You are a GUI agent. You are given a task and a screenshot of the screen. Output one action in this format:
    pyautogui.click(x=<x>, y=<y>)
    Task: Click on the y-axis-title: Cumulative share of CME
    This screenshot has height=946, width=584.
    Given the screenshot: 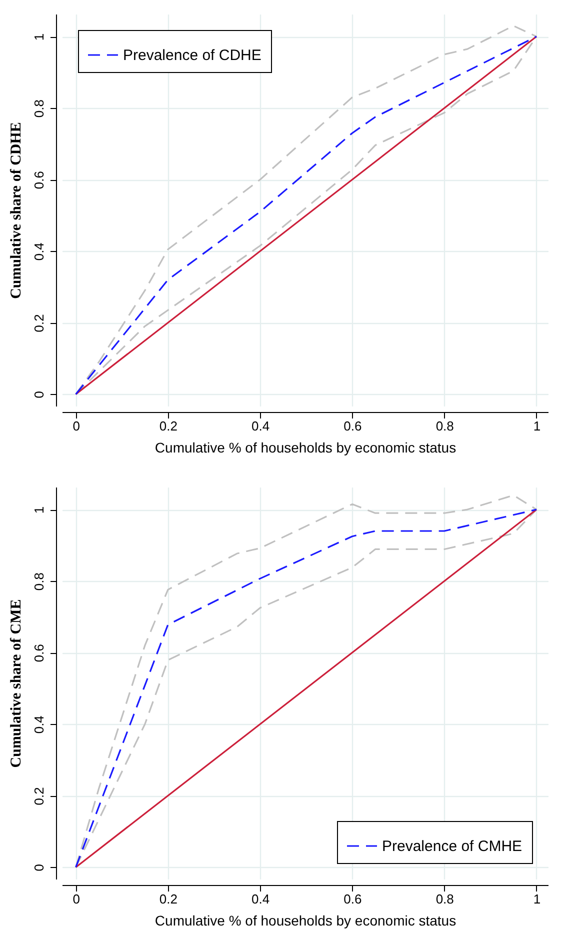 What is the action you would take?
    pyautogui.click(x=16, y=683)
    